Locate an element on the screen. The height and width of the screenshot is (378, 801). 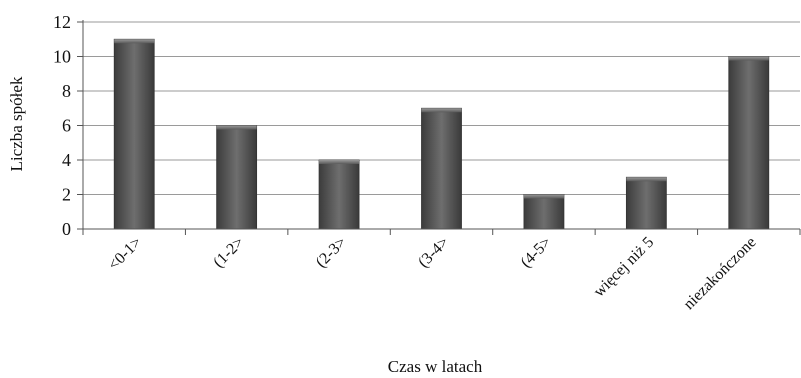
y-tick-label: 8 is located at coordinates (66, 91).